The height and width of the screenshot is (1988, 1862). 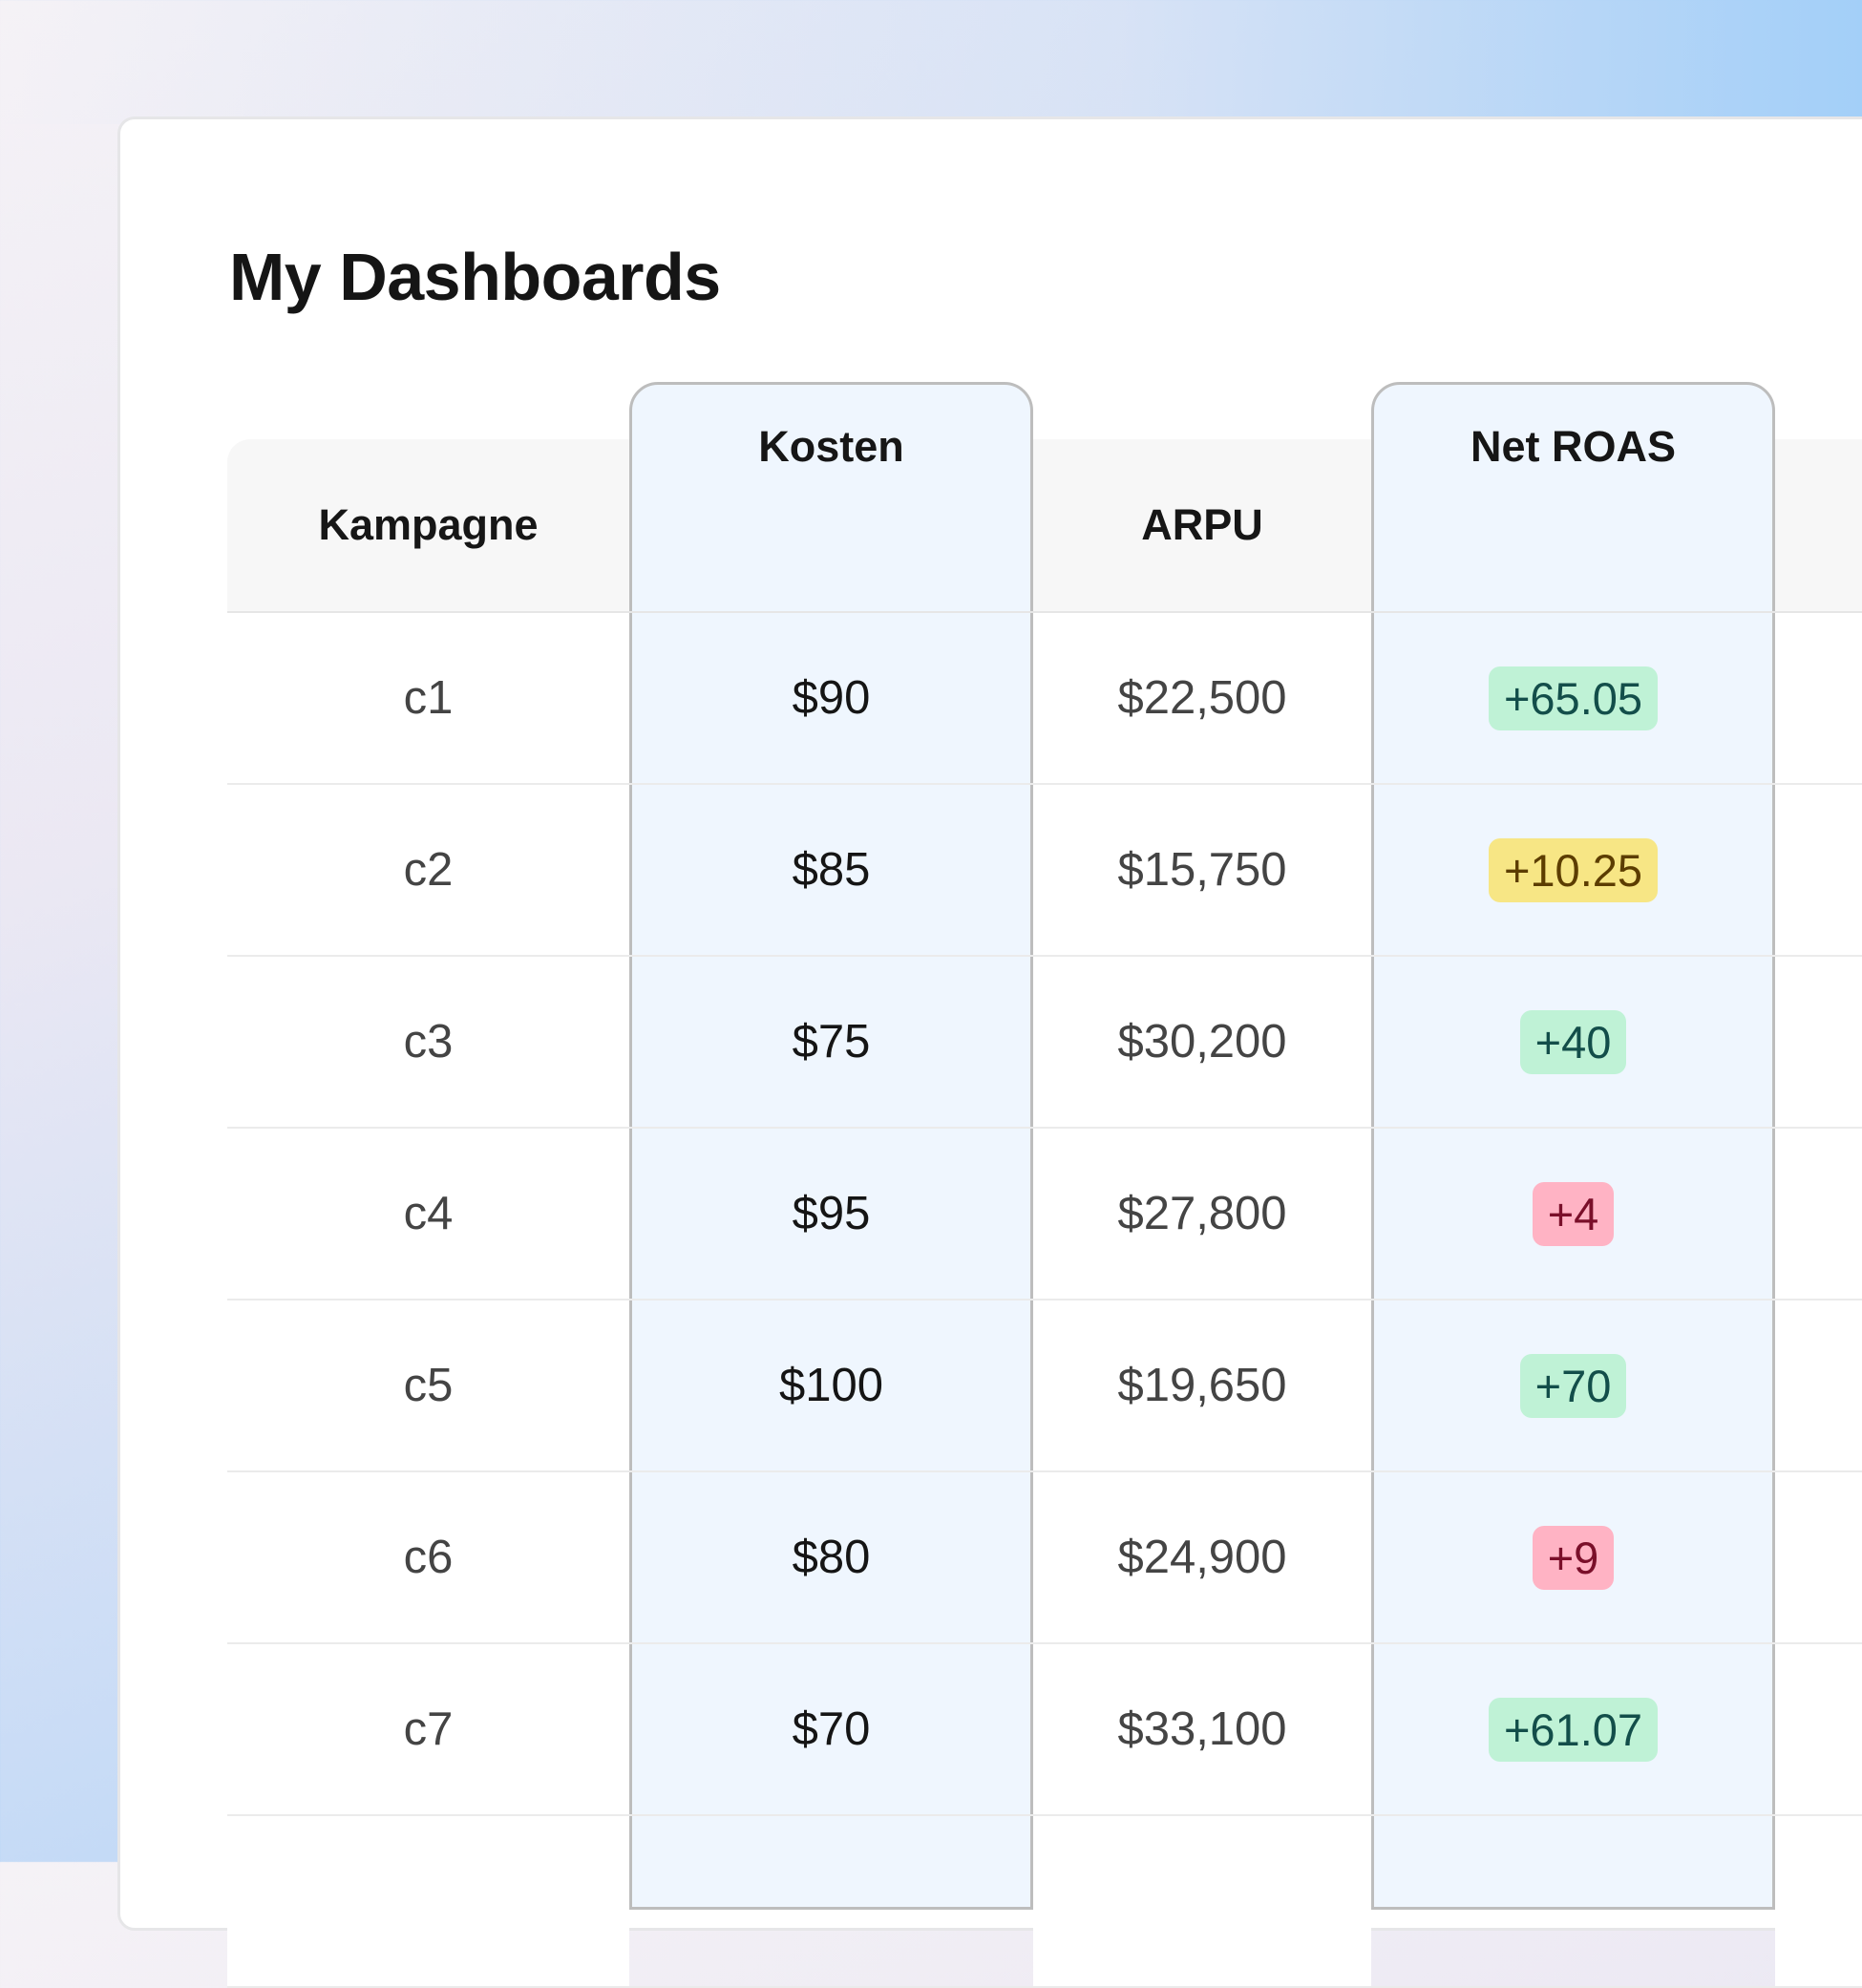 I want to click on net-roas-badge: +65.05, so click(x=1573, y=698).